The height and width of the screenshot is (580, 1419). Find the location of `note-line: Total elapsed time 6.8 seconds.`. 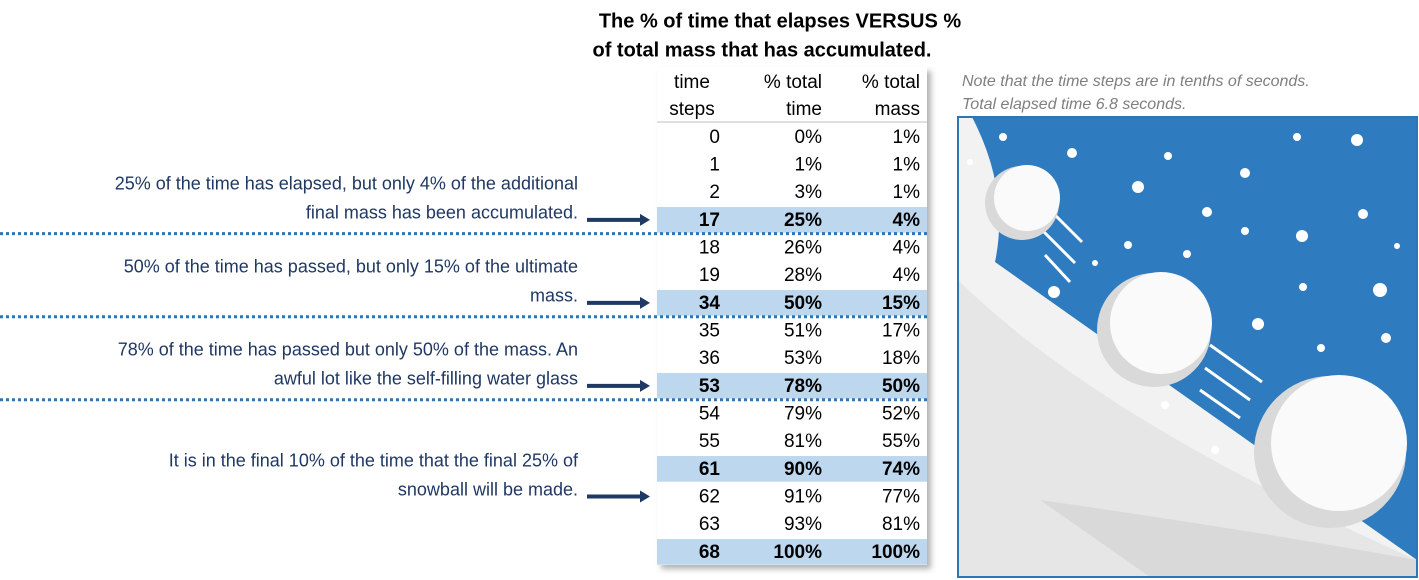

note-line: Total elapsed time 6.8 seconds. is located at coordinates (1074, 104).